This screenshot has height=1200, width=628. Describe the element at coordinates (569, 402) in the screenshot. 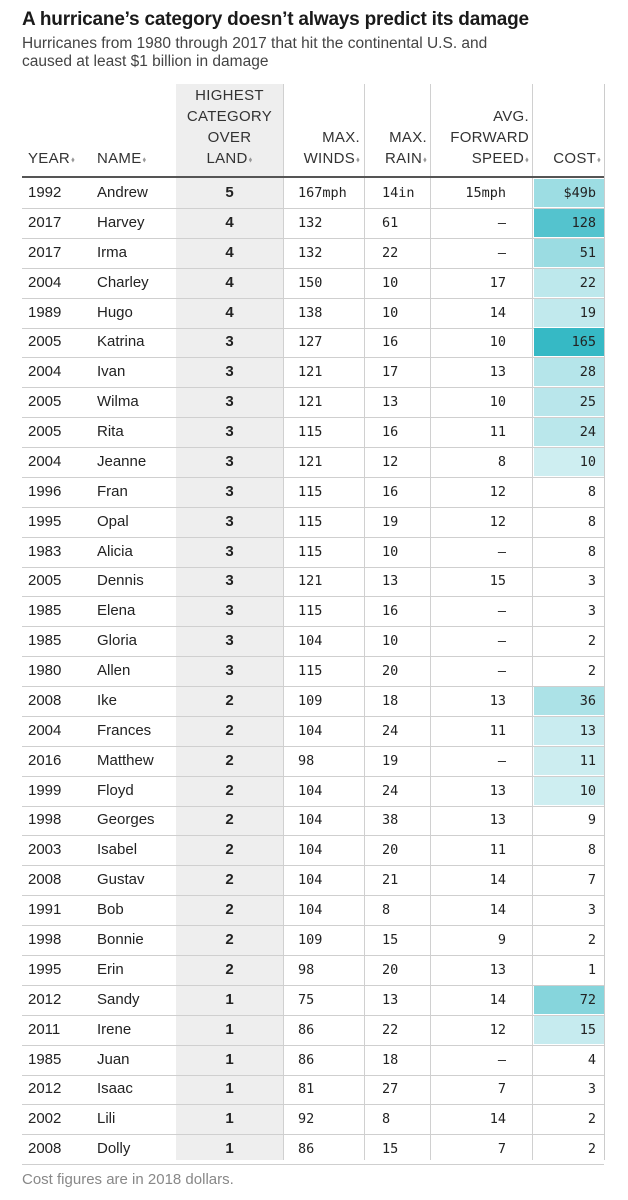

I see `cell-cost: 25` at that location.